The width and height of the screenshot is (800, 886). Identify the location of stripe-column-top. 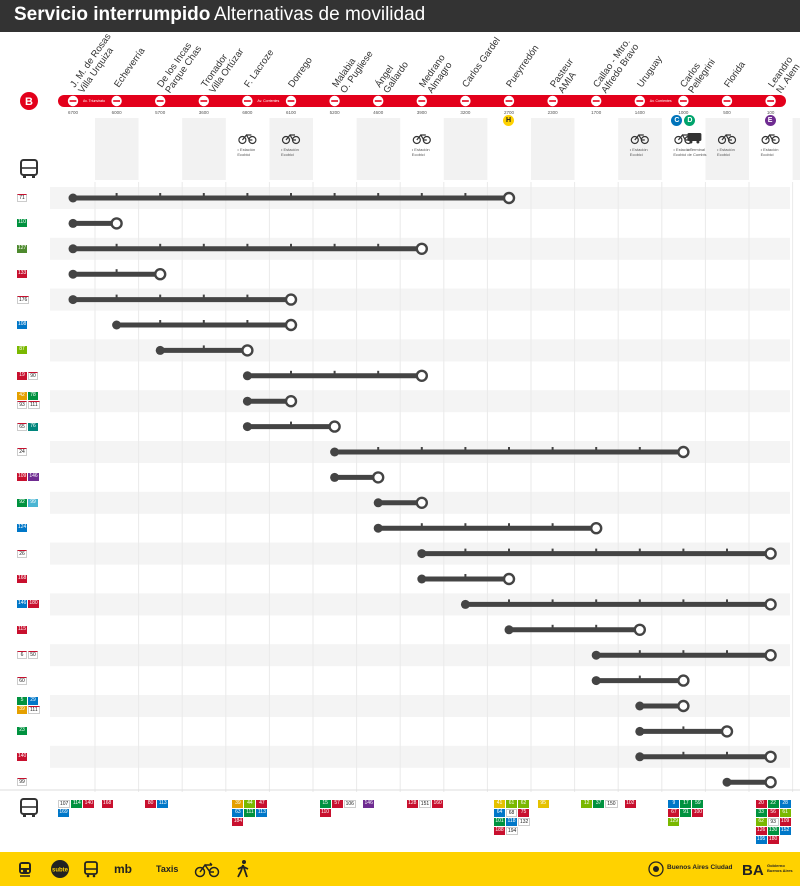
(465, 149).